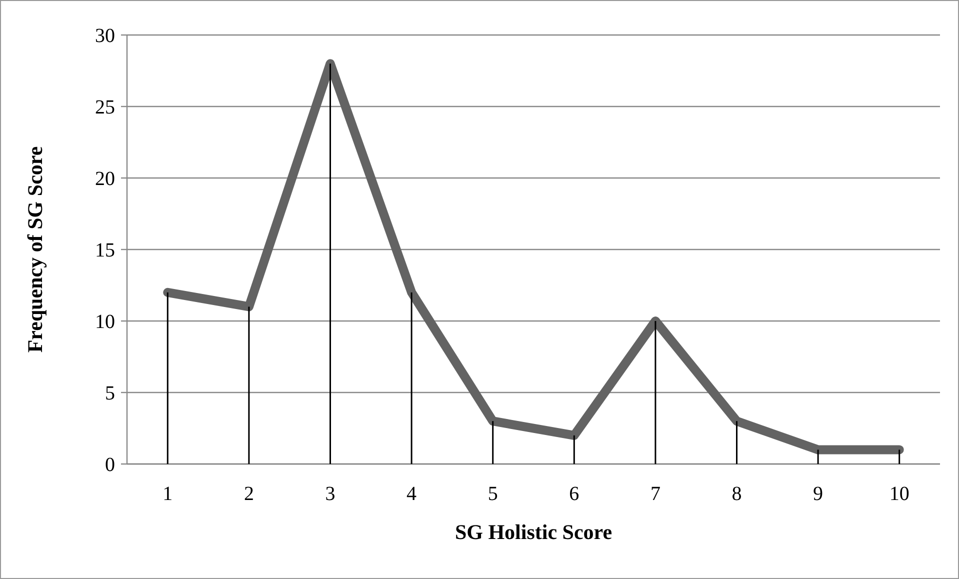  What do you see at coordinates (110, 465) in the screenshot?
I see `y-tick-label: 0` at bounding box center [110, 465].